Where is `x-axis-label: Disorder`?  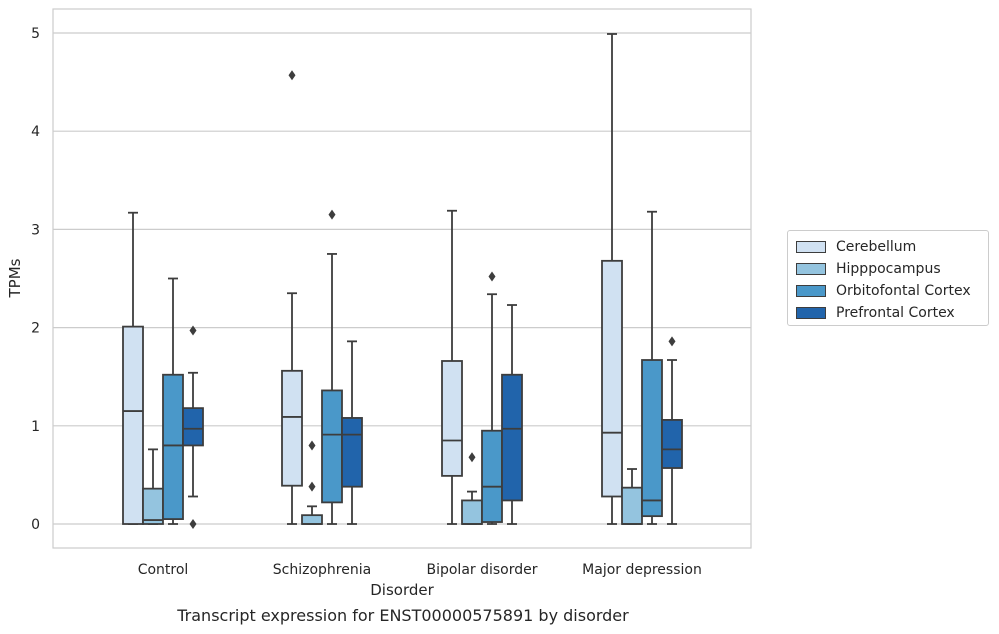
x-axis-label: Disorder is located at coordinates (402, 590).